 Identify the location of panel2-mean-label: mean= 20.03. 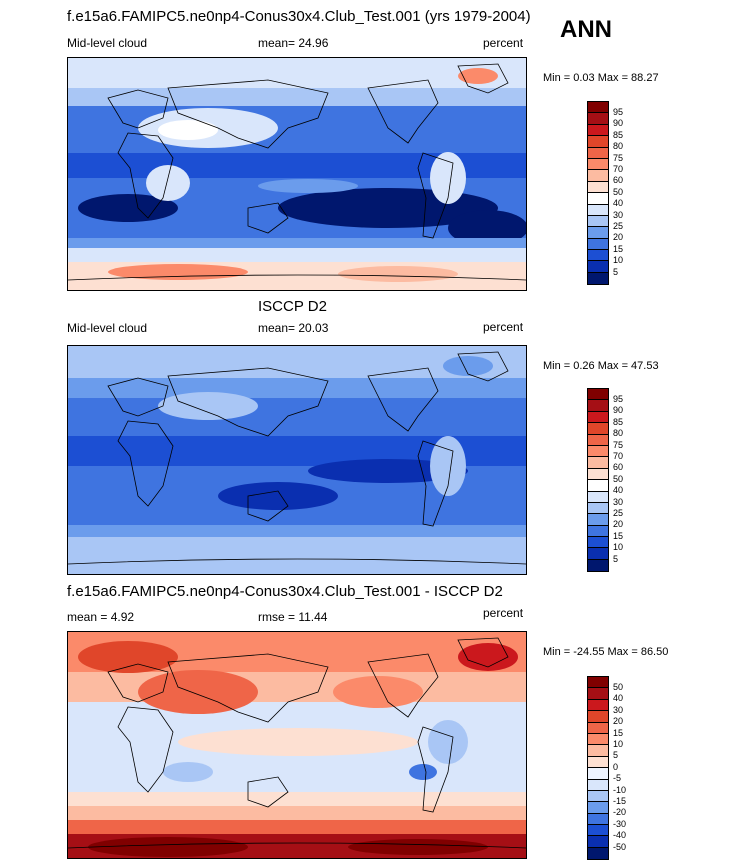
(293, 328).